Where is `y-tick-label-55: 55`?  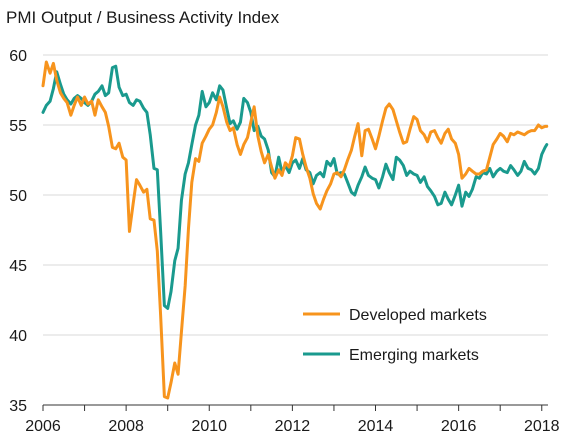
y-tick-label-55: 55 is located at coordinates (18, 126).